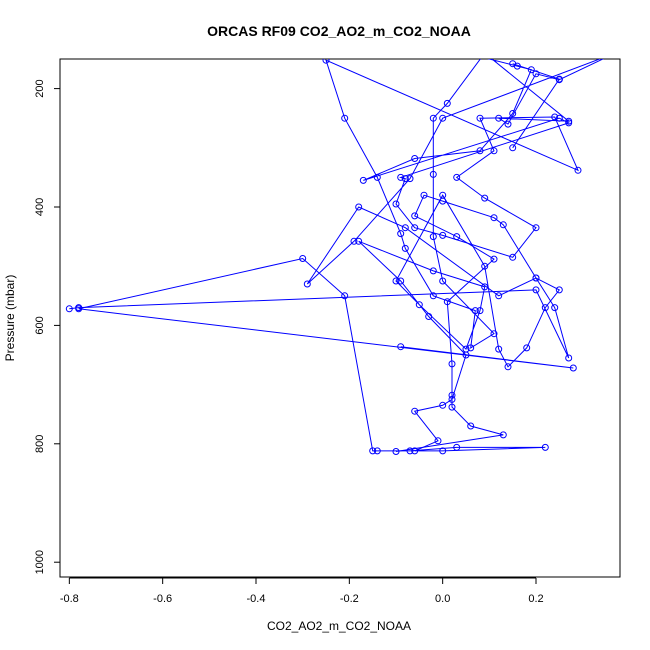 This screenshot has height=650, width=650. Describe the element at coordinates (256, 599) in the screenshot. I see `x-tick-label: -0.4` at that location.